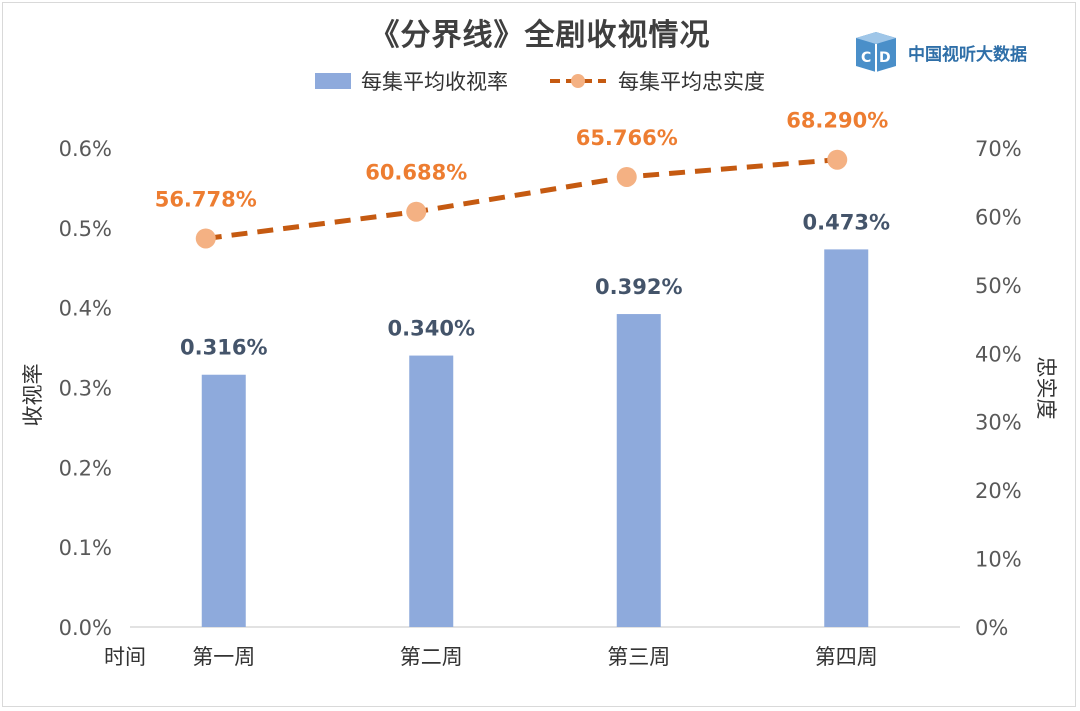 The width and height of the screenshot is (1080, 711). What do you see at coordinates (85, 468) in the screenshot?
I see `y-tick-label-left: 0.2%` at bounding box center [85, 468].